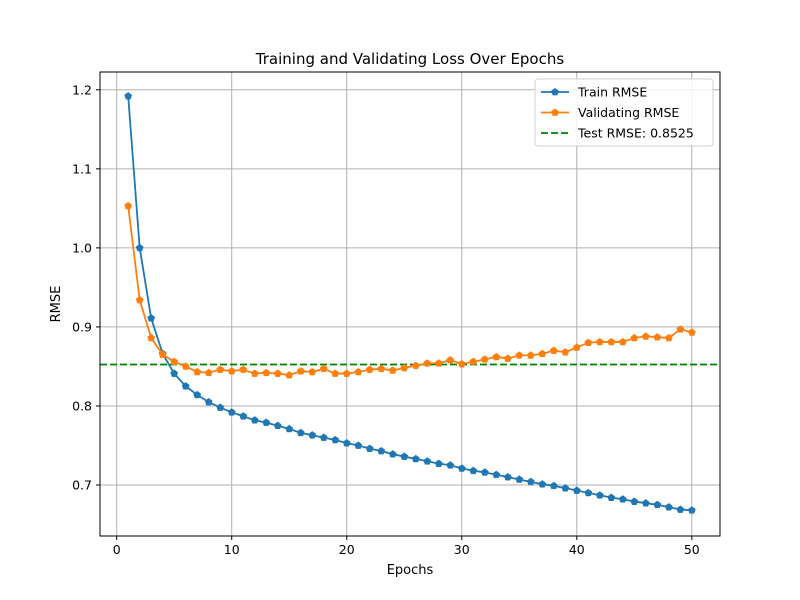 This screenshot has width=800, height=600. I want to click on x-axis-label: Epochs, so click(410, 570).